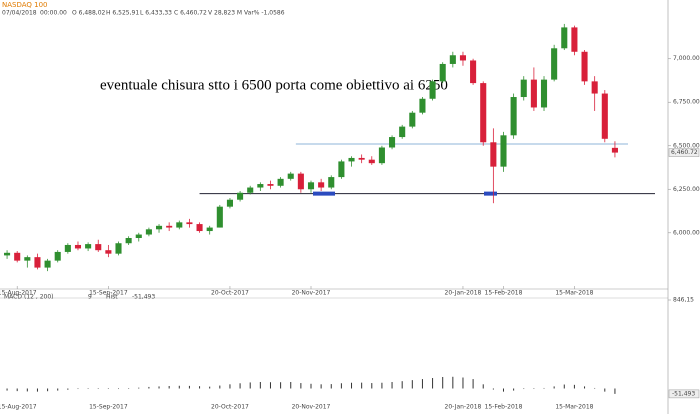  What do you see at coordinates (324, 193) in the screenshot?
I see `support-marker` at bounding box center [324, 193].